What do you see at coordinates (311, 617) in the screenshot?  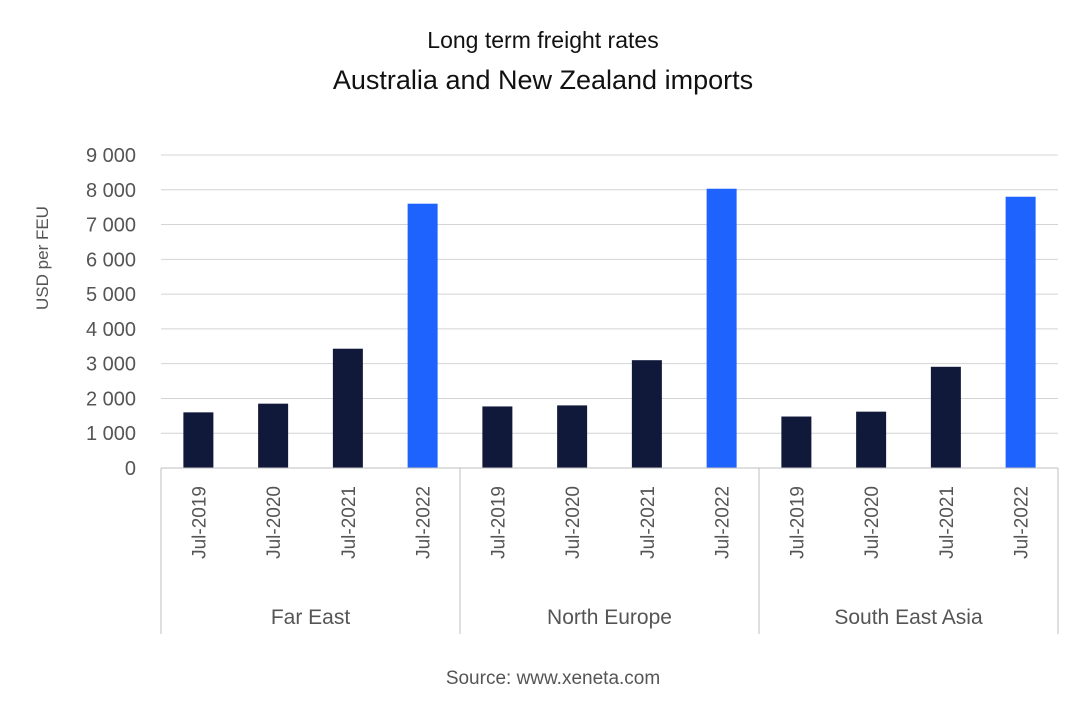 I see `group-label: Far East` at bounding box center [311, 617].